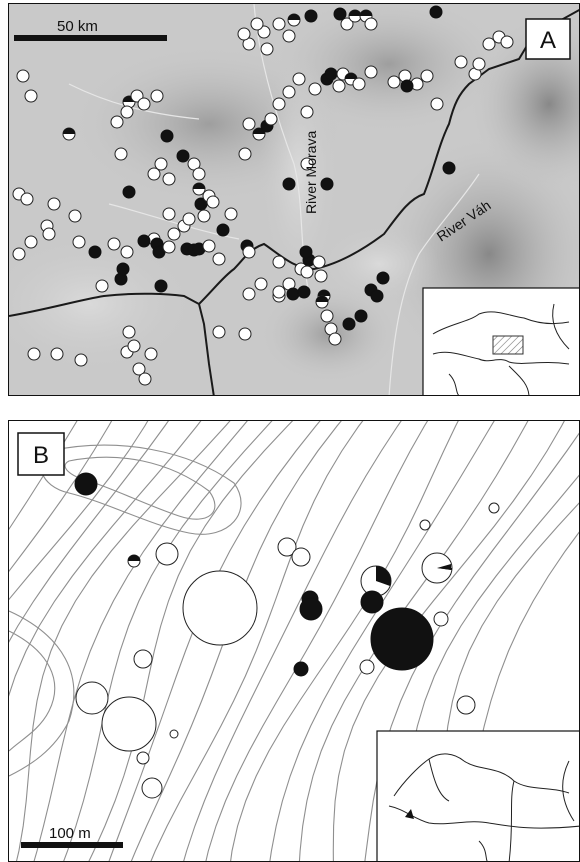 This screenshot has height=862, width=580. Describe the element at coordinates (90, 29) in the screenshot. I see `scale-bar-a: 50 km` at that location.